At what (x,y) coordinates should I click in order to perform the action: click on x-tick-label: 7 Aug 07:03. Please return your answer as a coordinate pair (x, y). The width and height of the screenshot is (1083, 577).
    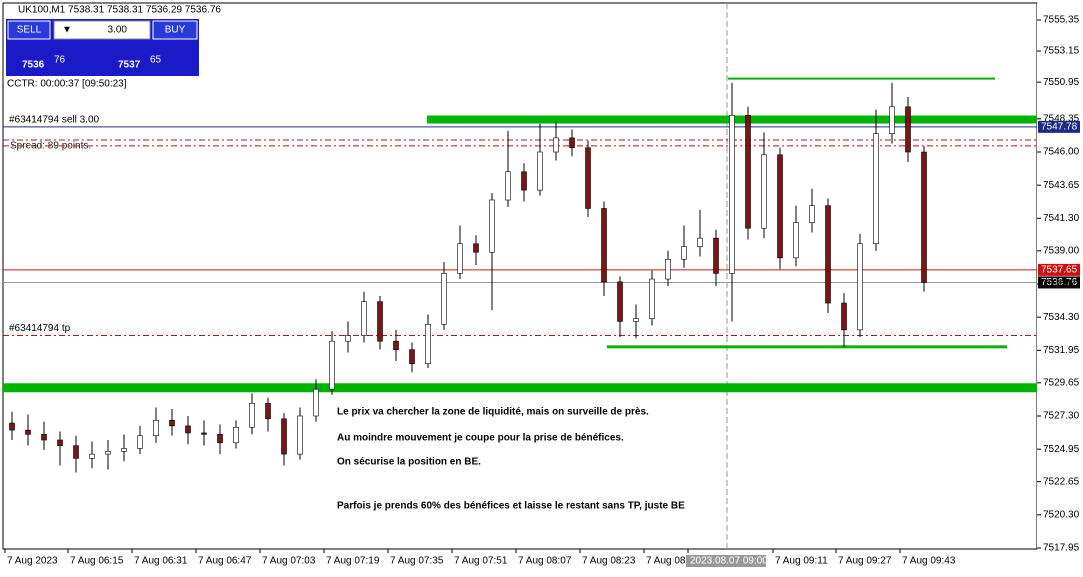
    Looking at the image, I should click on (289, 561).